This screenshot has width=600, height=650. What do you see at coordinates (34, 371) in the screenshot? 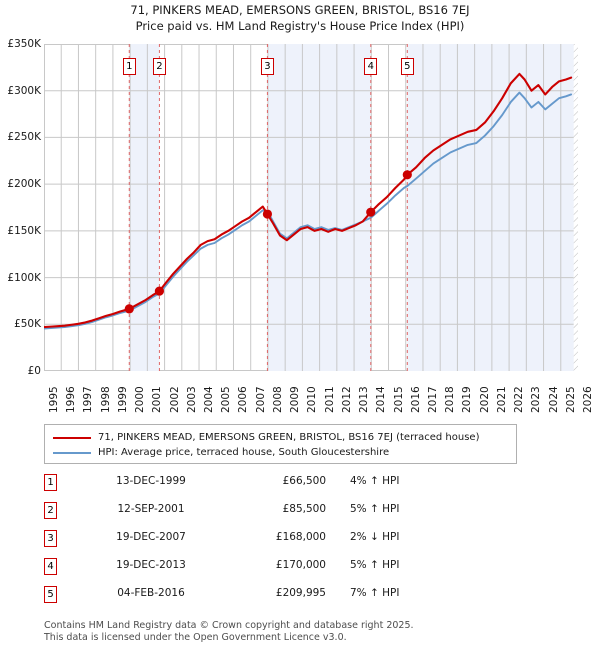
I see `y-axis-tick: £0` at bounding box center [34, 371].